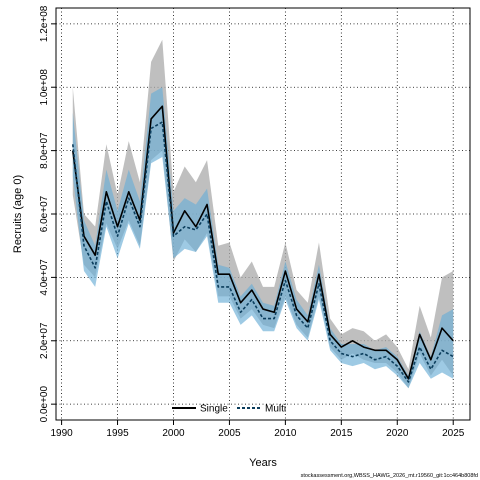 This screenshot has height=480, width=480. I want to click on x-axis-title: Years, so click(263, 463).